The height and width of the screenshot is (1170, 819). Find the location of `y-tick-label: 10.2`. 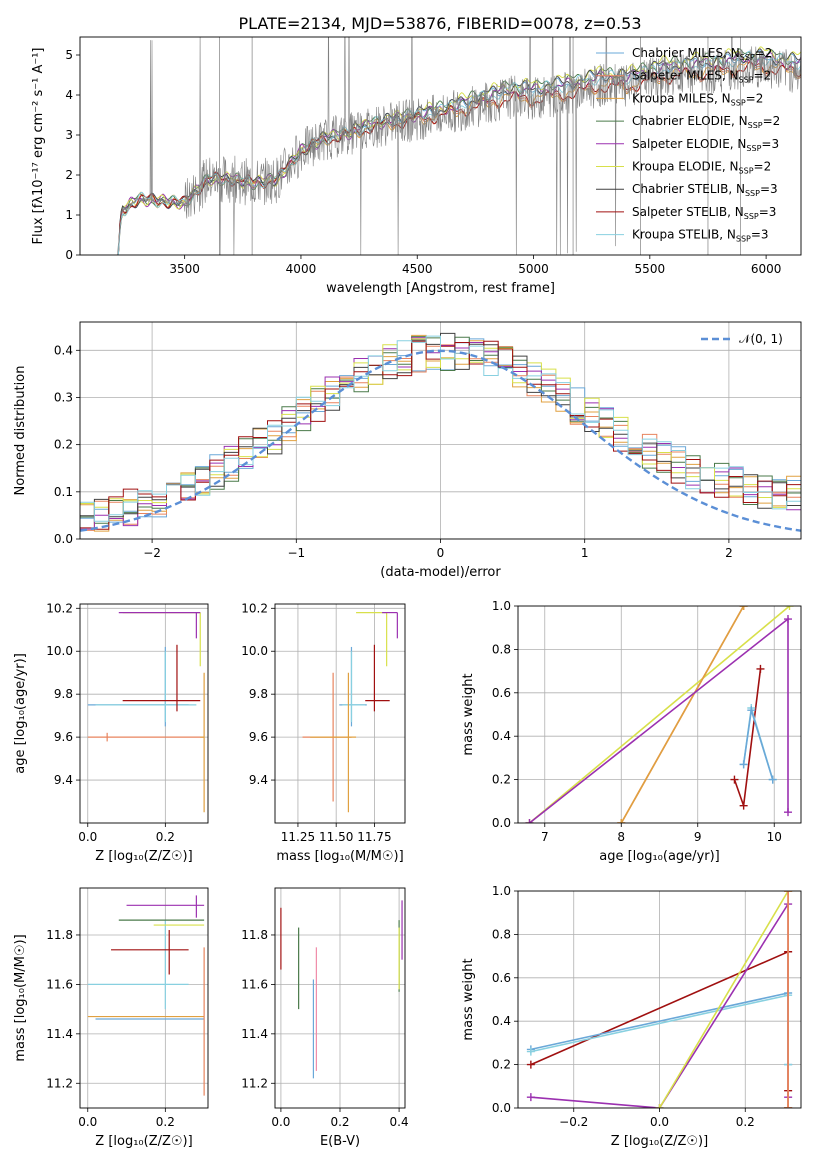

y-tick-label: 10.2 is located at coordinates (254, 608).